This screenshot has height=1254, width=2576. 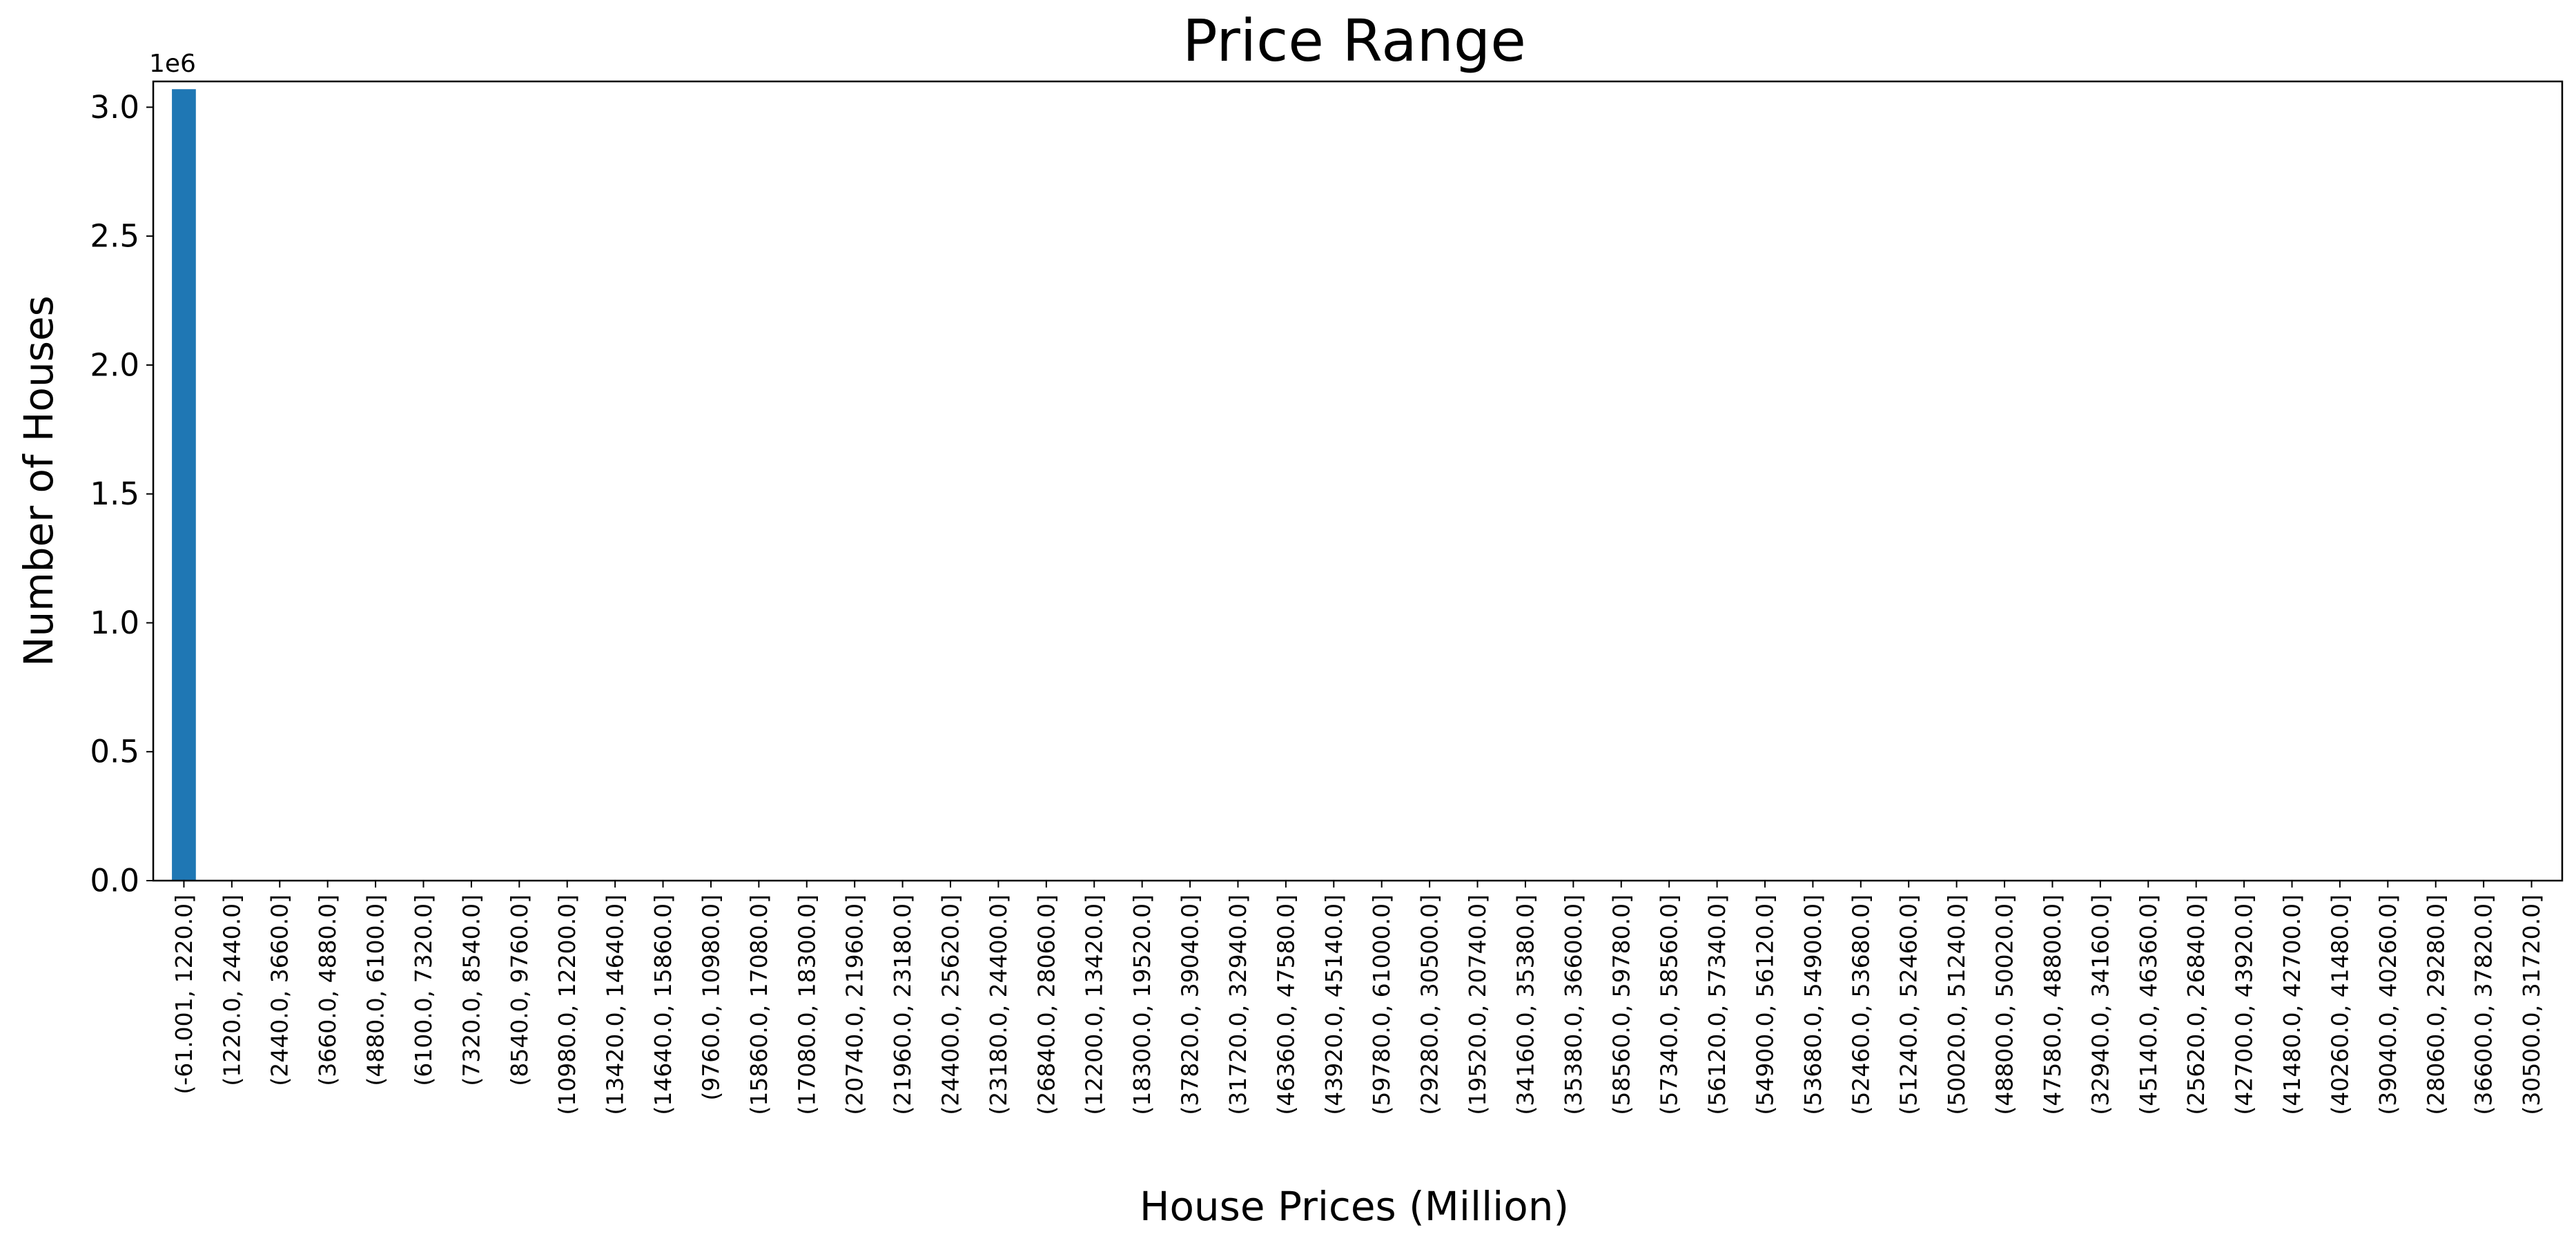 What do you see at coordinates (663, 1005) in the screenshot?
I see `x-tick-label: (14640.0, 15860.0]` at bounding box center [663, 1005].